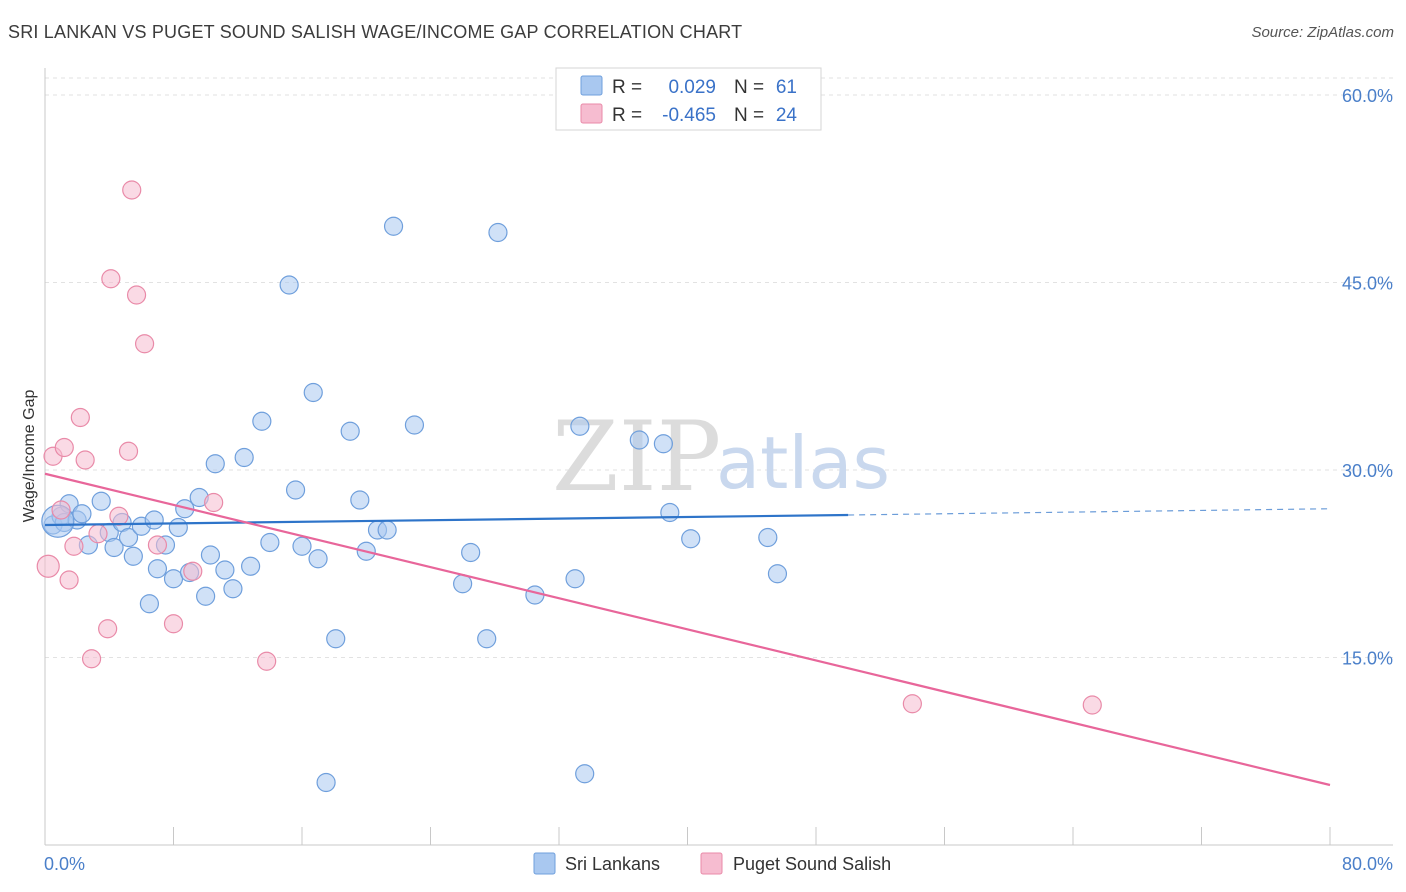  What do you see at coordinates (64, 864) in the screenshot?
I see `x-tick-label: 0.0%` at bounding box center [64, 864].